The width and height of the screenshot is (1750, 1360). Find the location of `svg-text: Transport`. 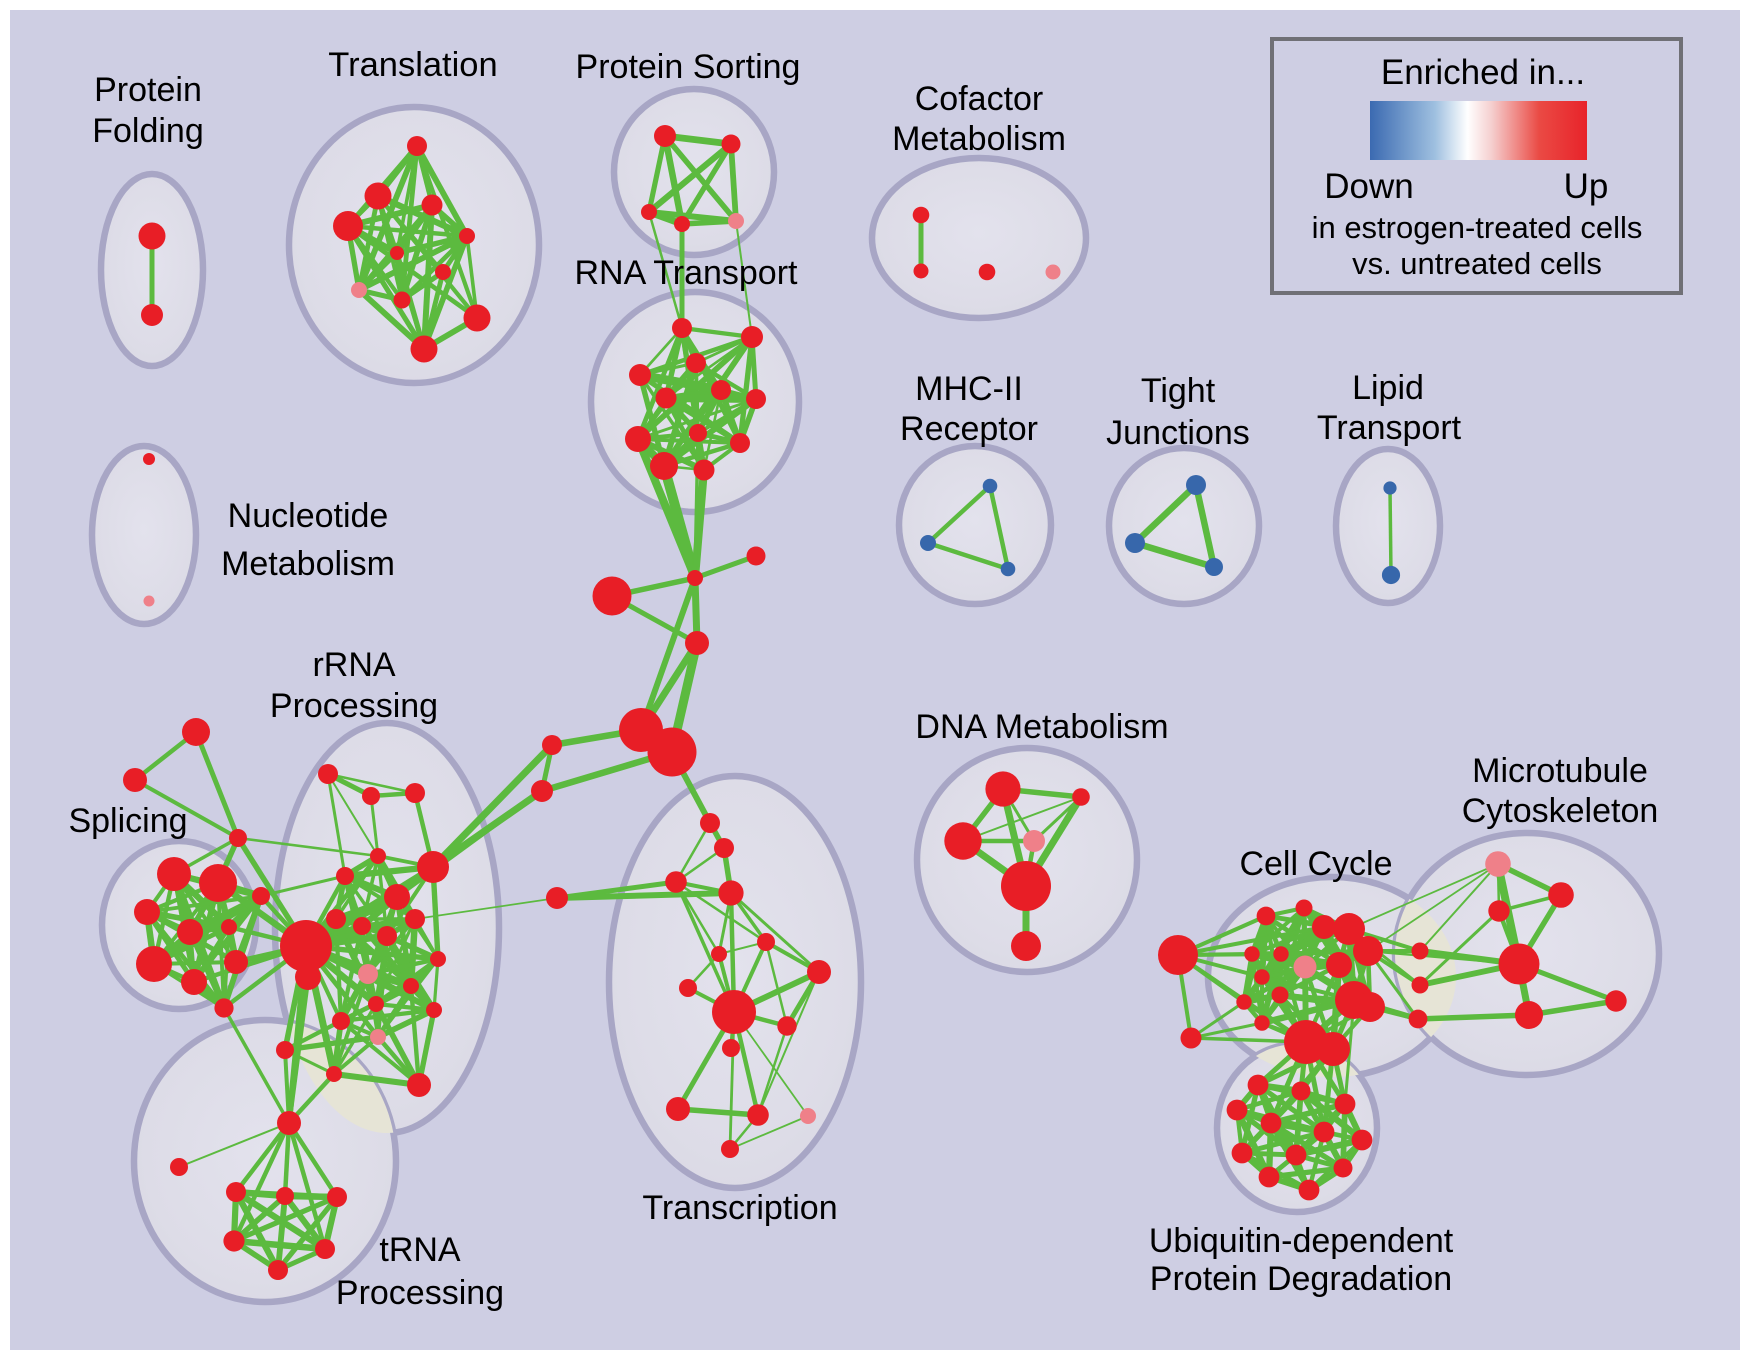

svg-text: Transport is located at coordinates (1389, 428).